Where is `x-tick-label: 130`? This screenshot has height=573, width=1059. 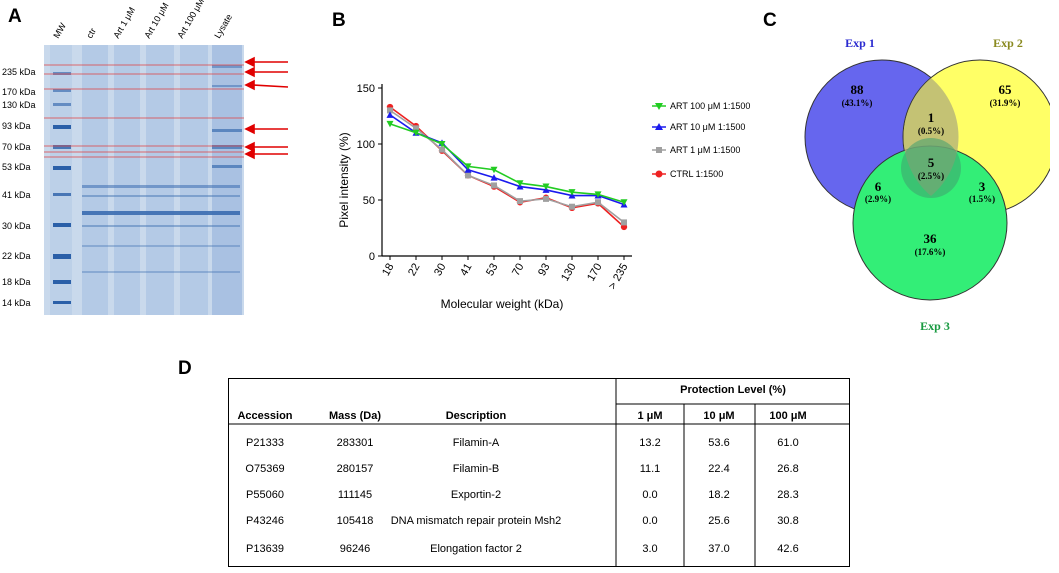
x-tick-label: 130 is located at coordinates (569, 273).